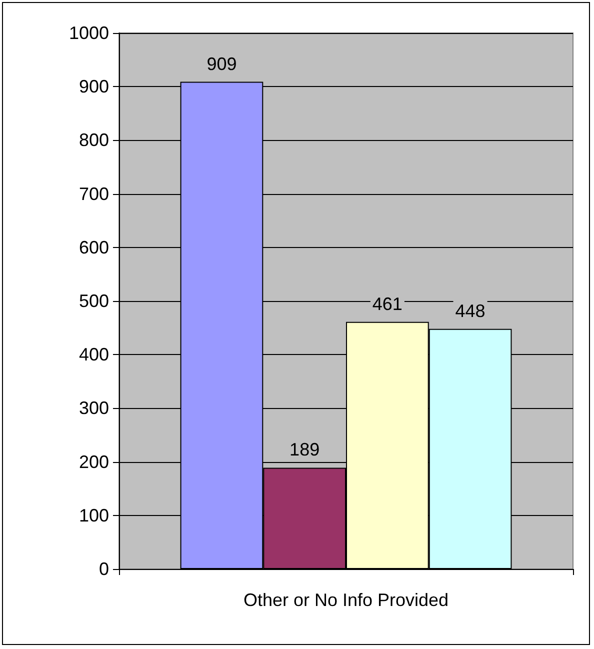  Describe the element at coordinates (93, 86) in the screenshot. I see `y-tick-label: 900` at that location.